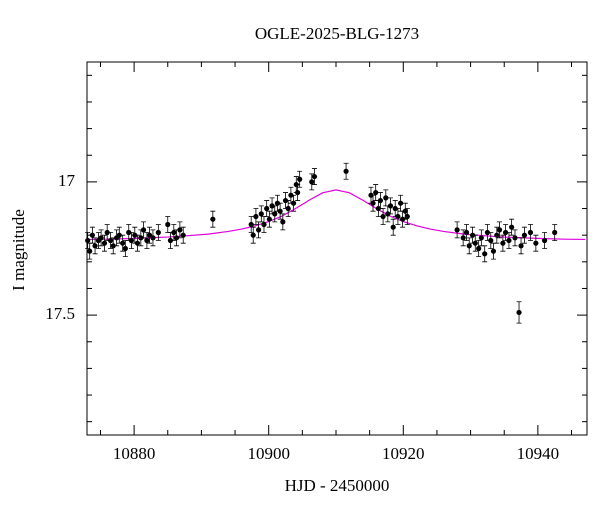  What do you see at coordinates (268, 453) in the screenshot?
I see `x-tick-label: 10900` at bounding box center [268, 453].